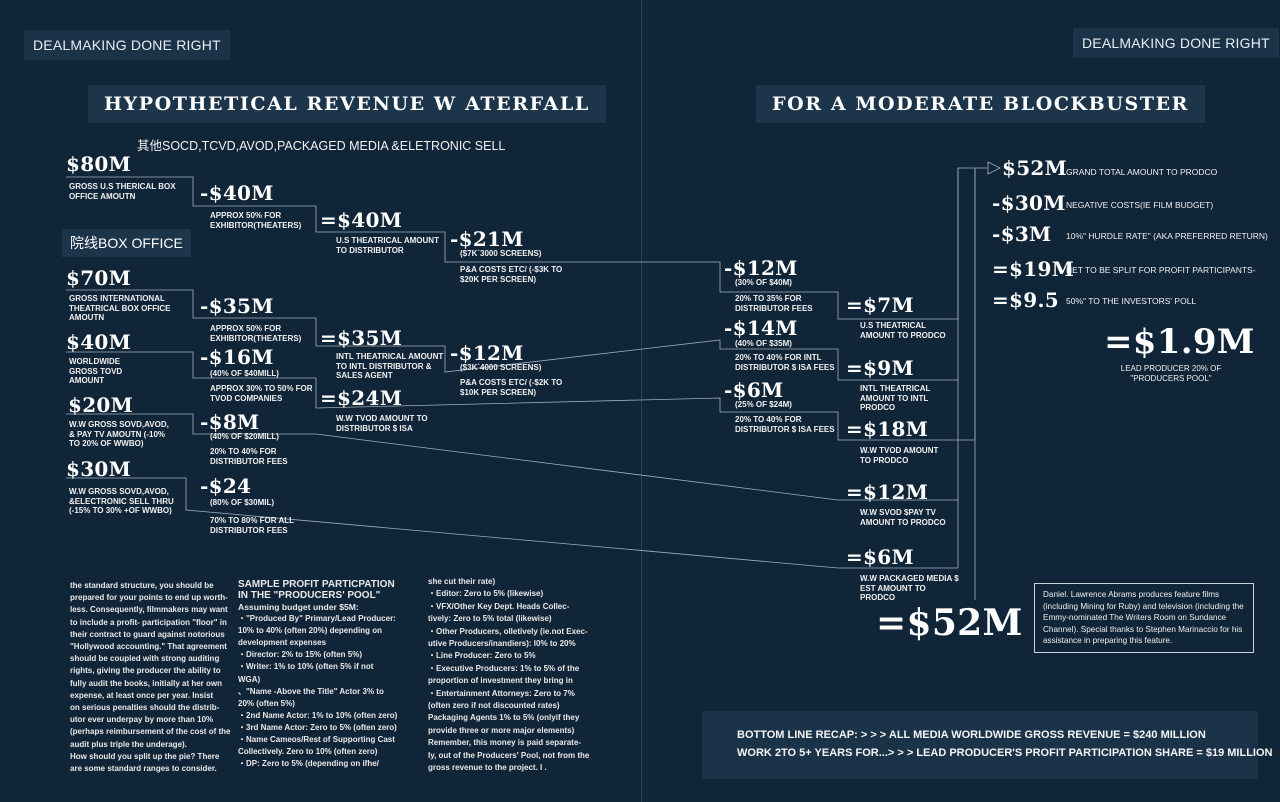  Describe the element at coordinates (145, 708) in the screenshot. I see `text-line: on serious penalties should the distrib-` at that location.